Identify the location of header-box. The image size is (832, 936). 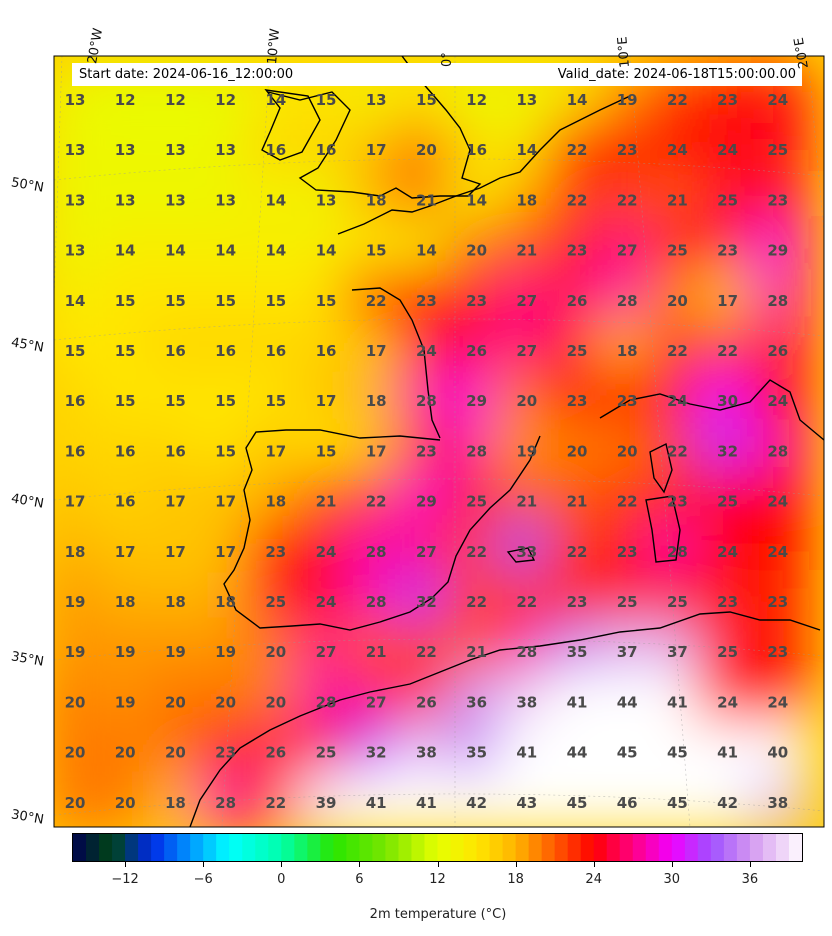
(437, 74).